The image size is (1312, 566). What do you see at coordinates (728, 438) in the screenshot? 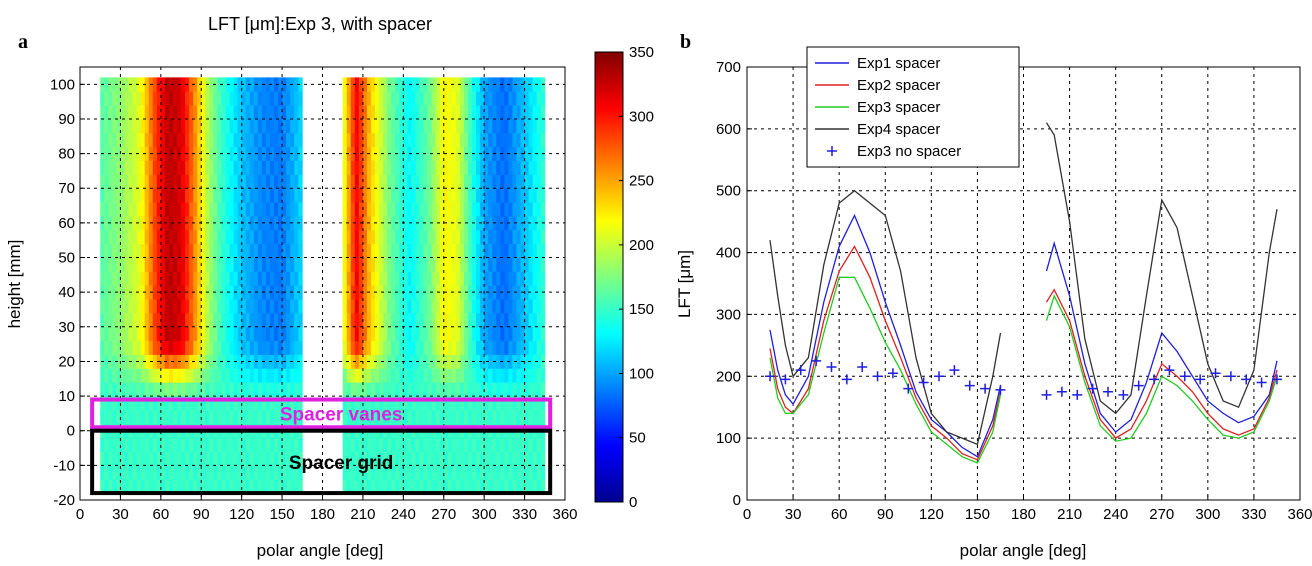
I see `y-tick-label: 100` at bounding box center [728, 438].